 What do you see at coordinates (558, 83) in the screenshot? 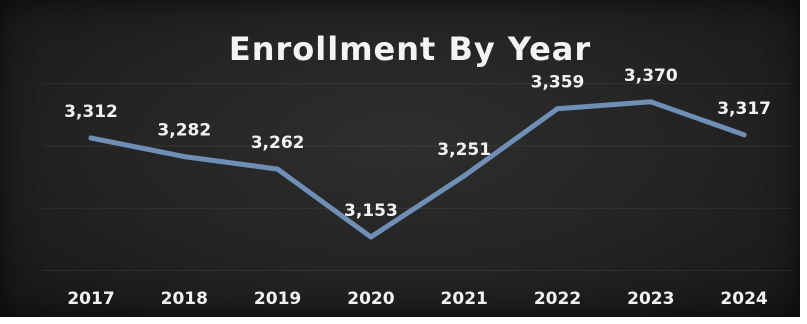
I see `data-label: 3,359` at bounding box center [558, 83].